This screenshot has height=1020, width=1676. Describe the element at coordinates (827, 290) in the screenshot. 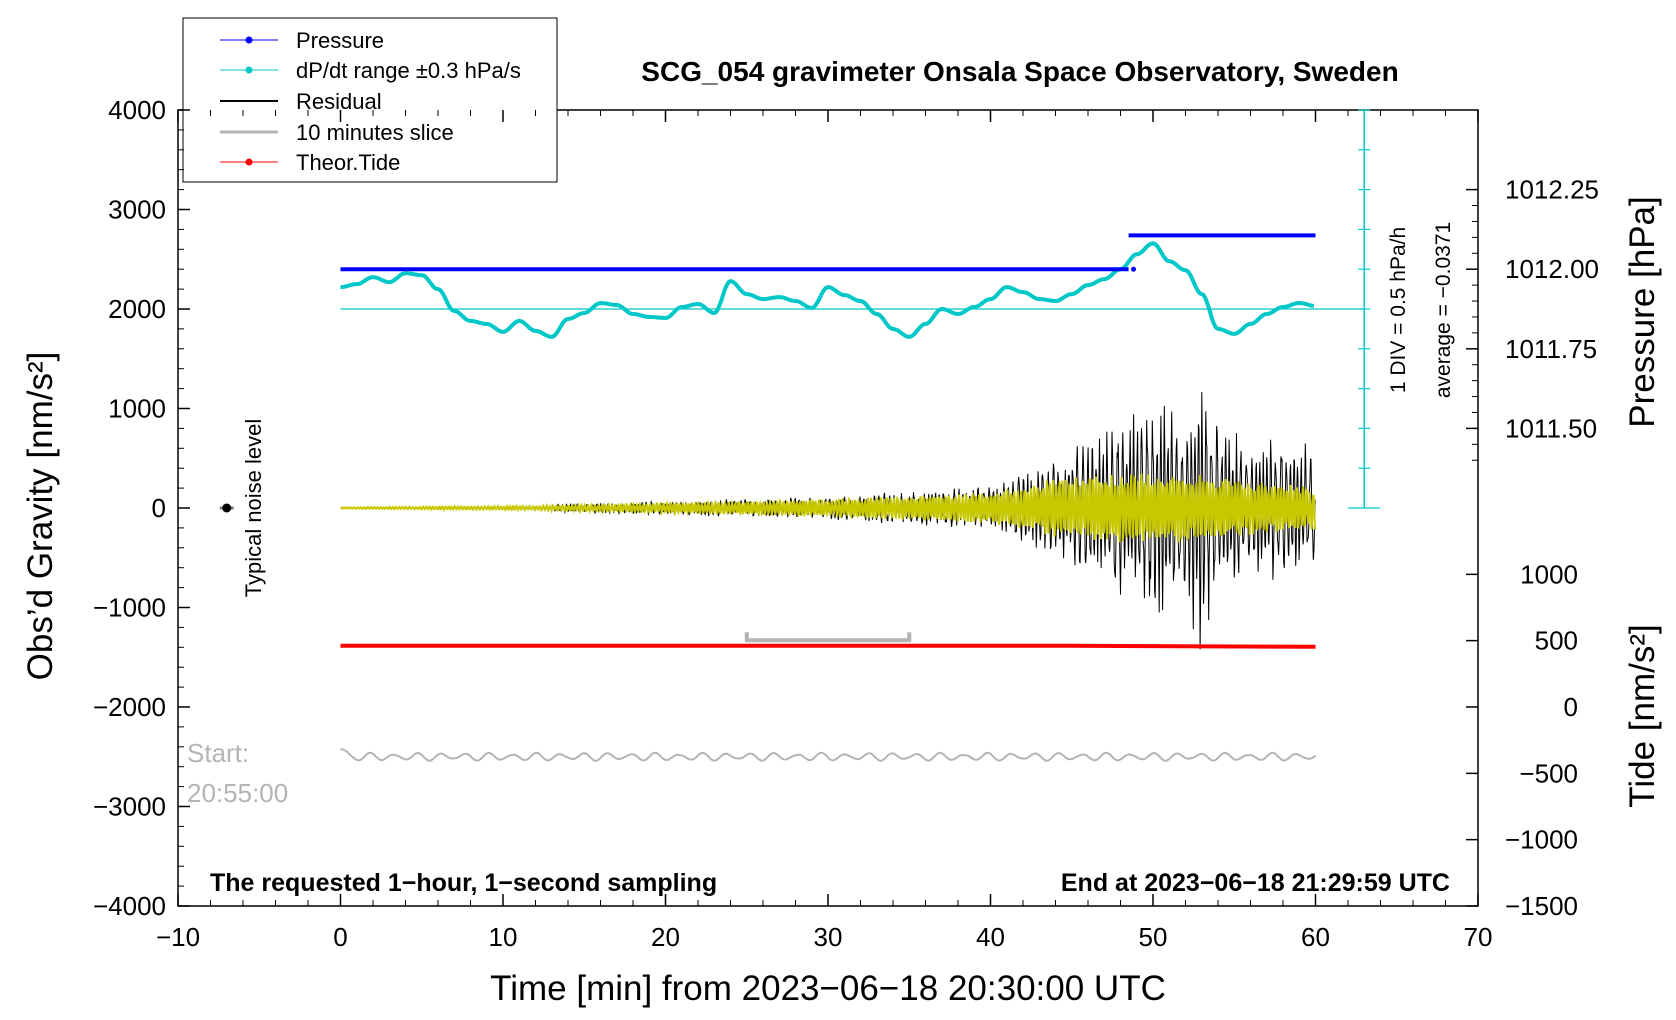

I see `dpdt-series-line` at that location.